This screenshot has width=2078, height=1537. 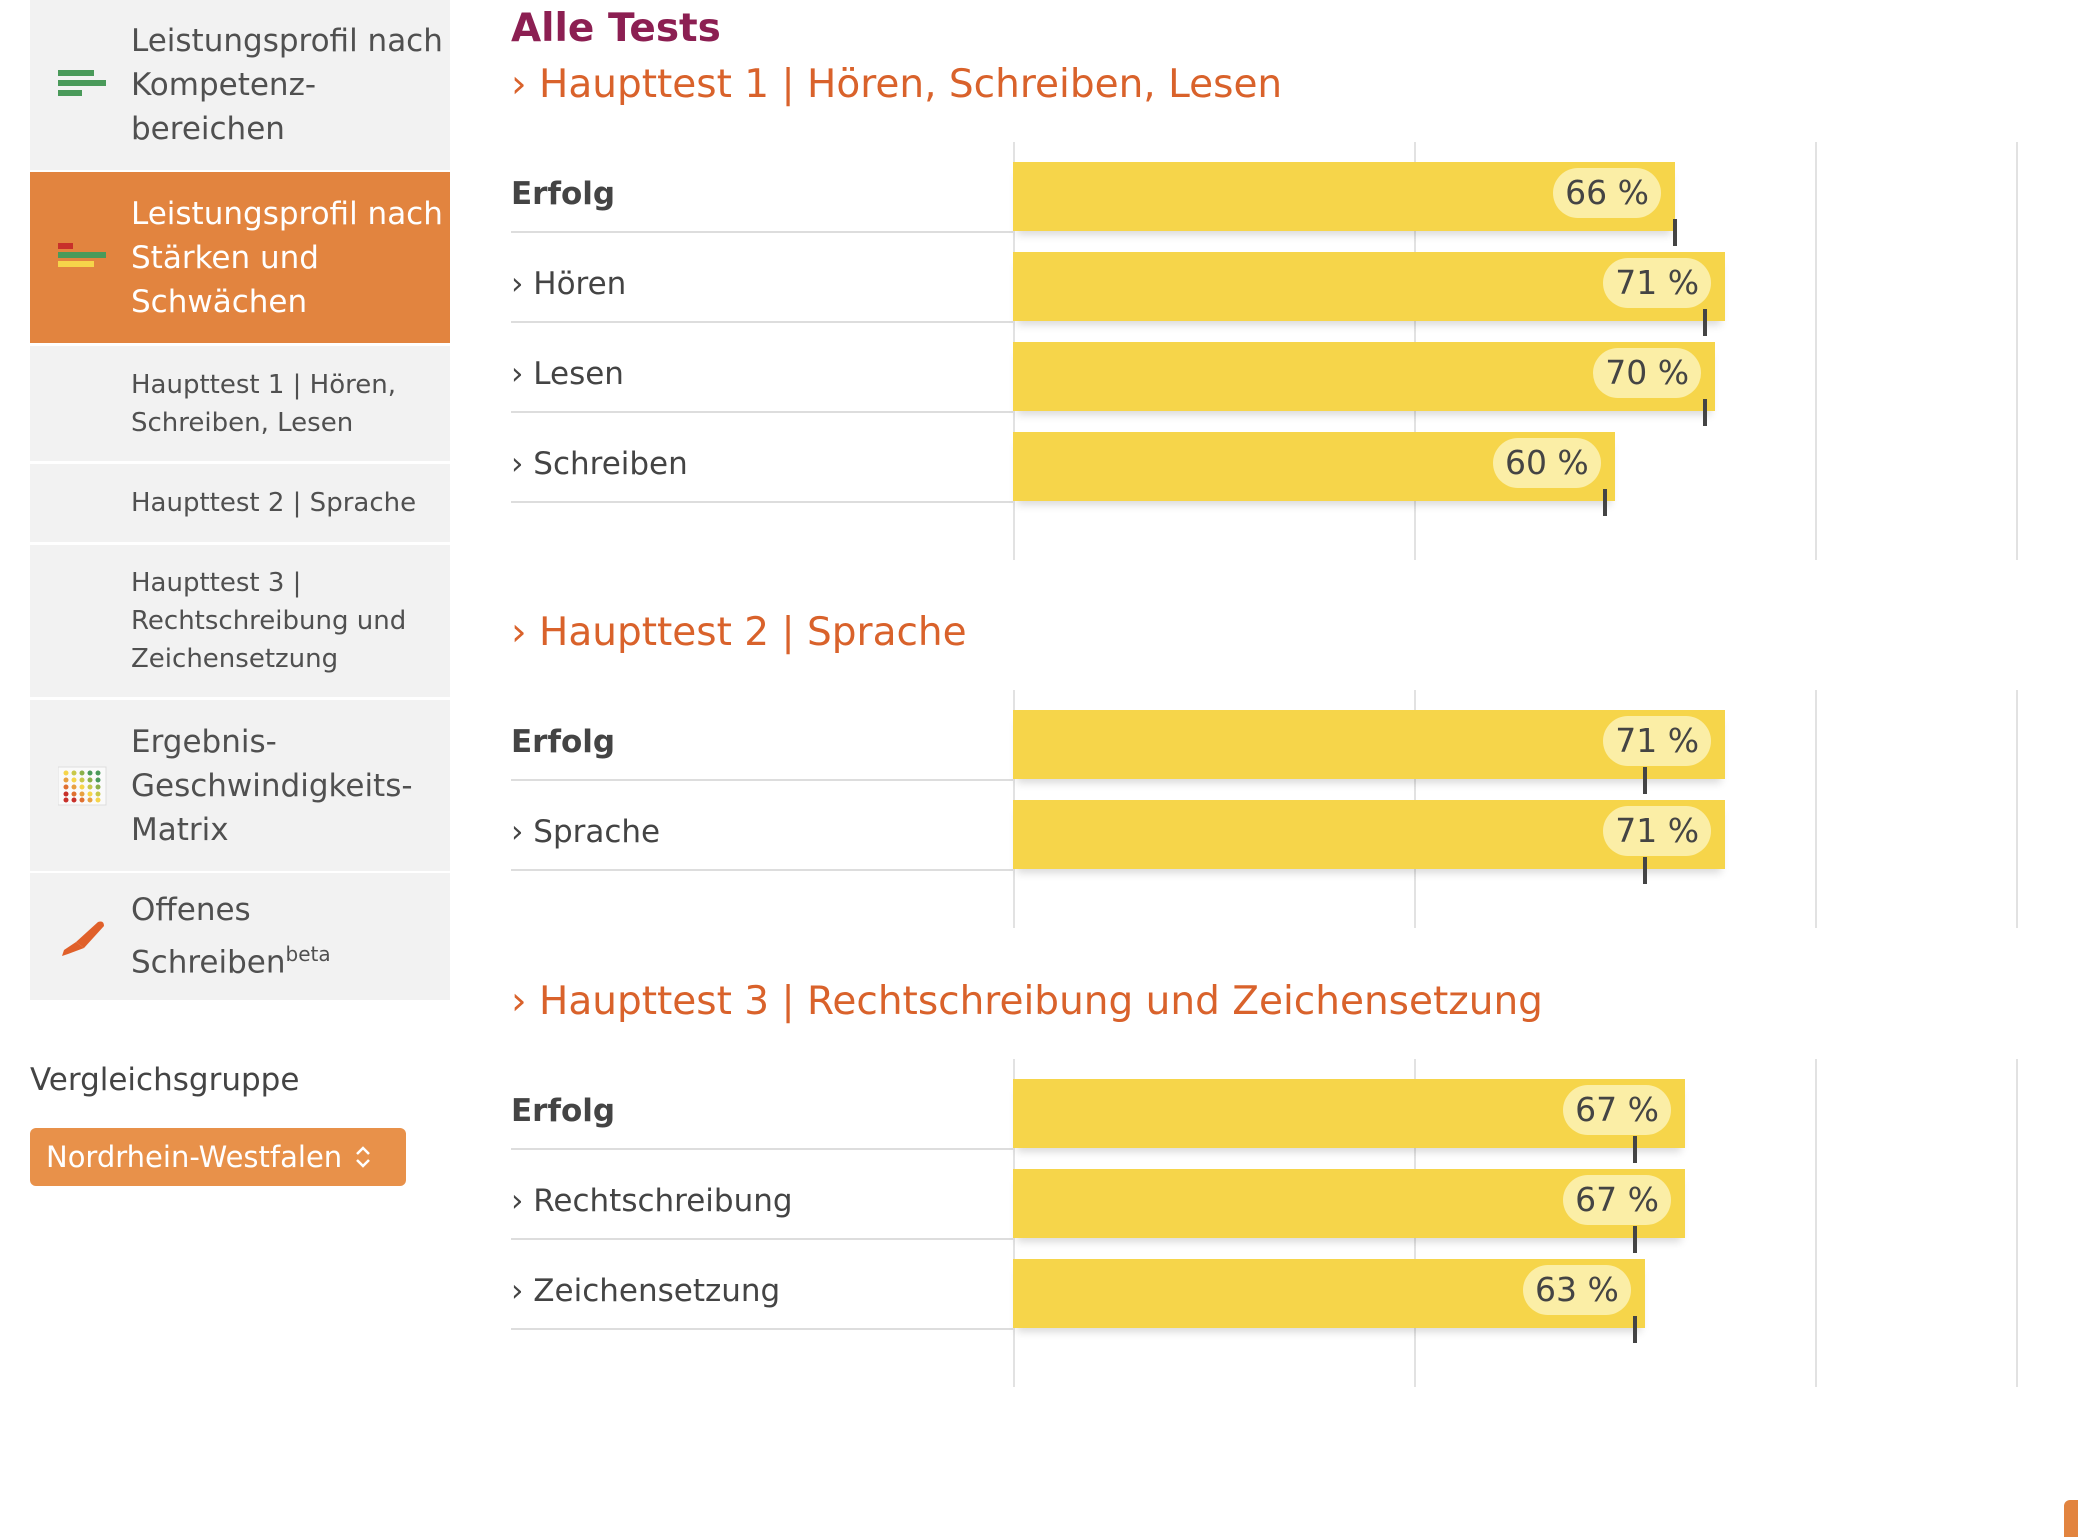 What do you see at coordinates (287, 85) in the screenshot?
I see `sidebar-item-label: Leistungsprofil nach Kompetenz-bereichen` at bounding box center [287, 85].